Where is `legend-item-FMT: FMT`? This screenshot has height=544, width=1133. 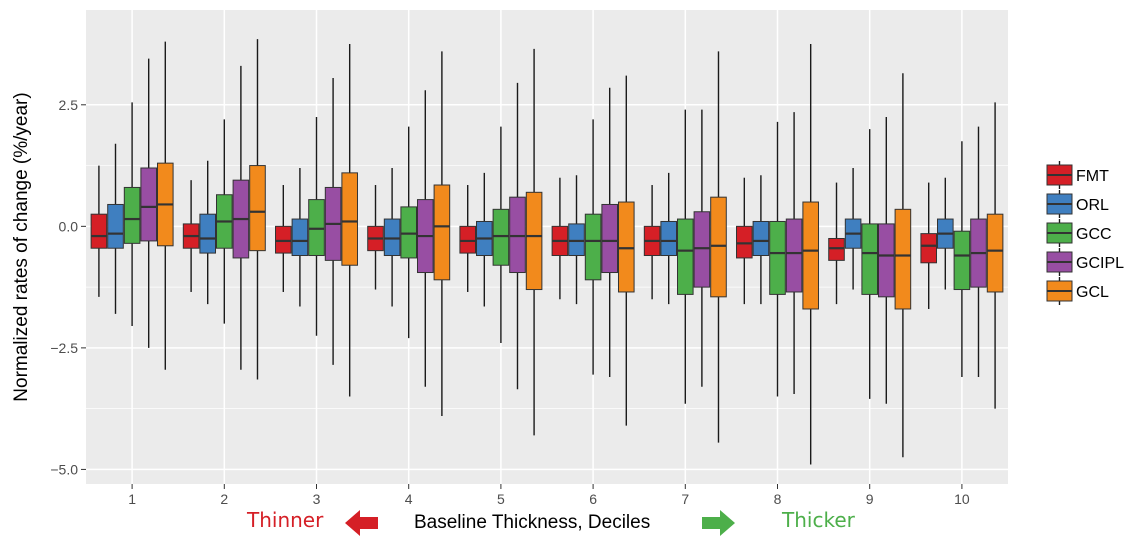
legend-item-FMT: FMT is located at coordinates (1077, 175).